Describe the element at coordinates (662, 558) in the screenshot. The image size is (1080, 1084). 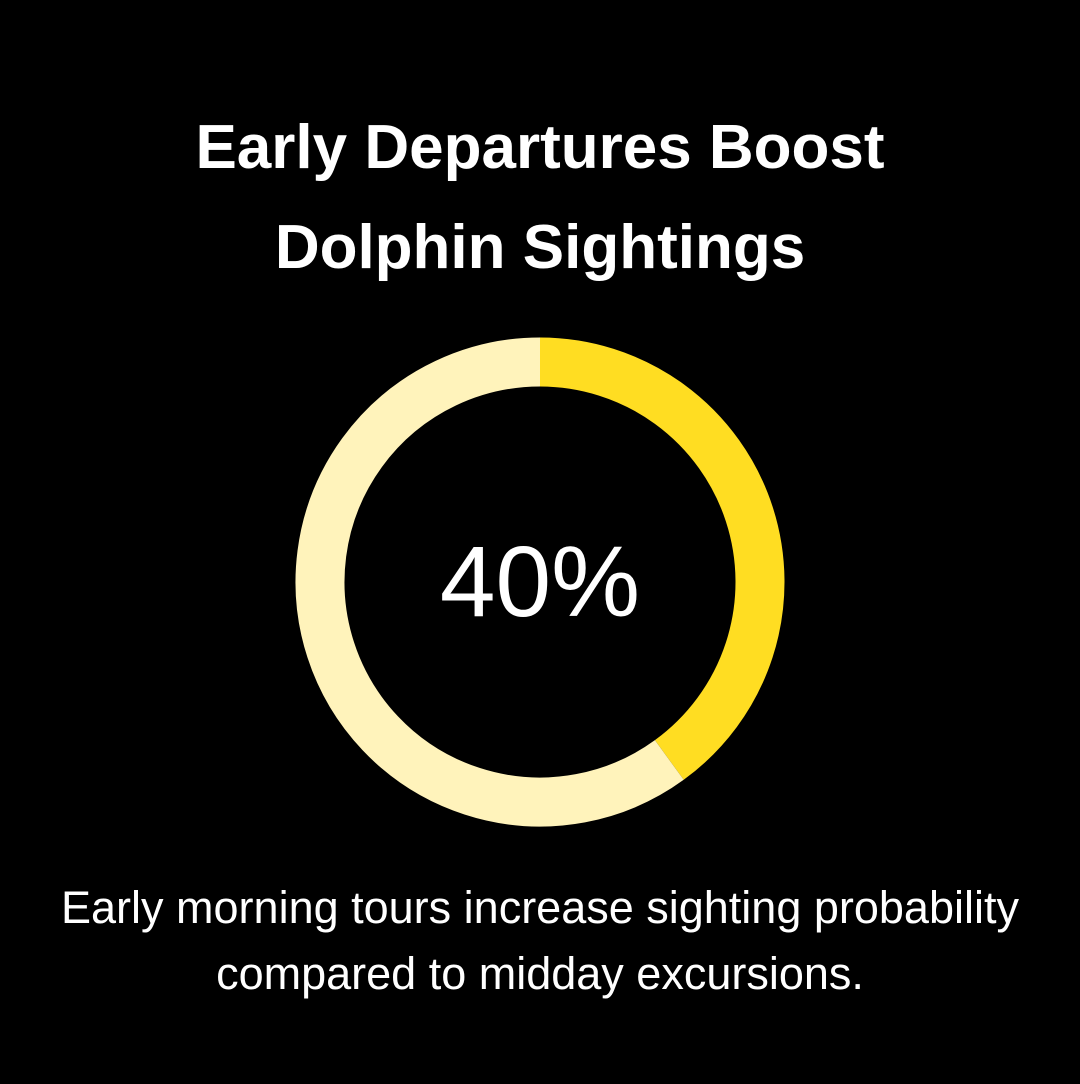
I see `donut-segment` at that location.